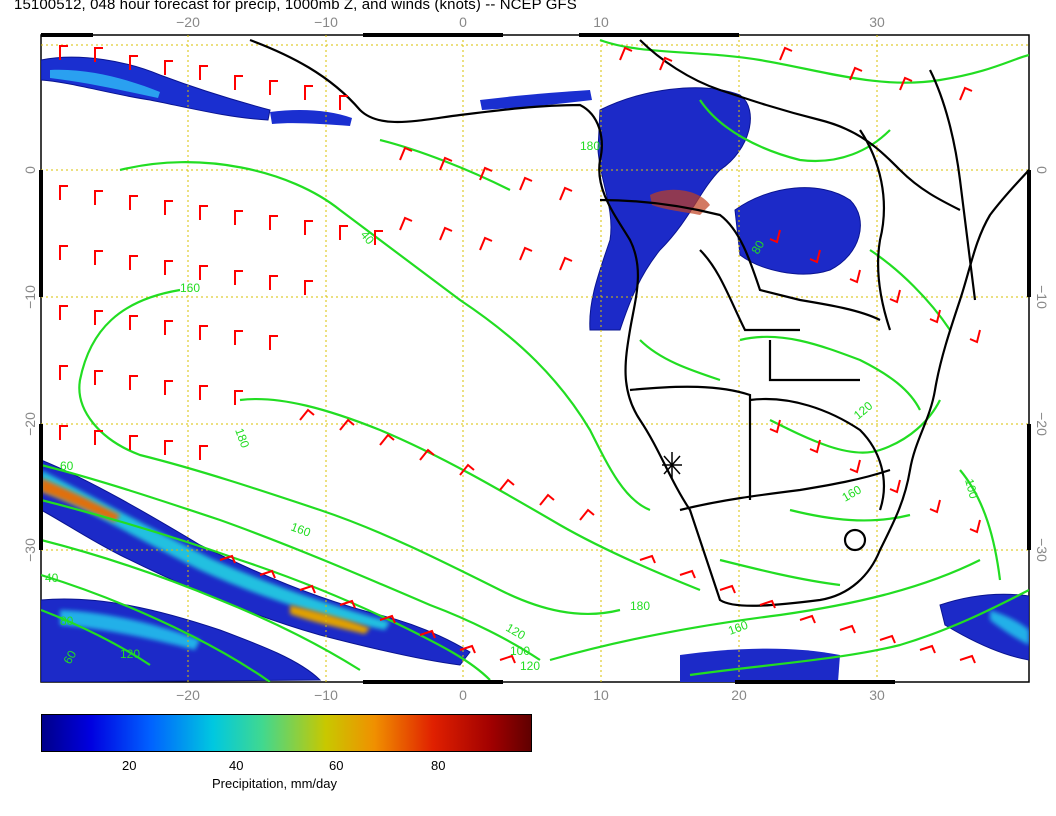 This screenshot has width=1056, height=816. What do you see at coordinates (129, 765) in the screenshot?
I see `colorbar-tick-label: 20` at bounding box center [129, 765].